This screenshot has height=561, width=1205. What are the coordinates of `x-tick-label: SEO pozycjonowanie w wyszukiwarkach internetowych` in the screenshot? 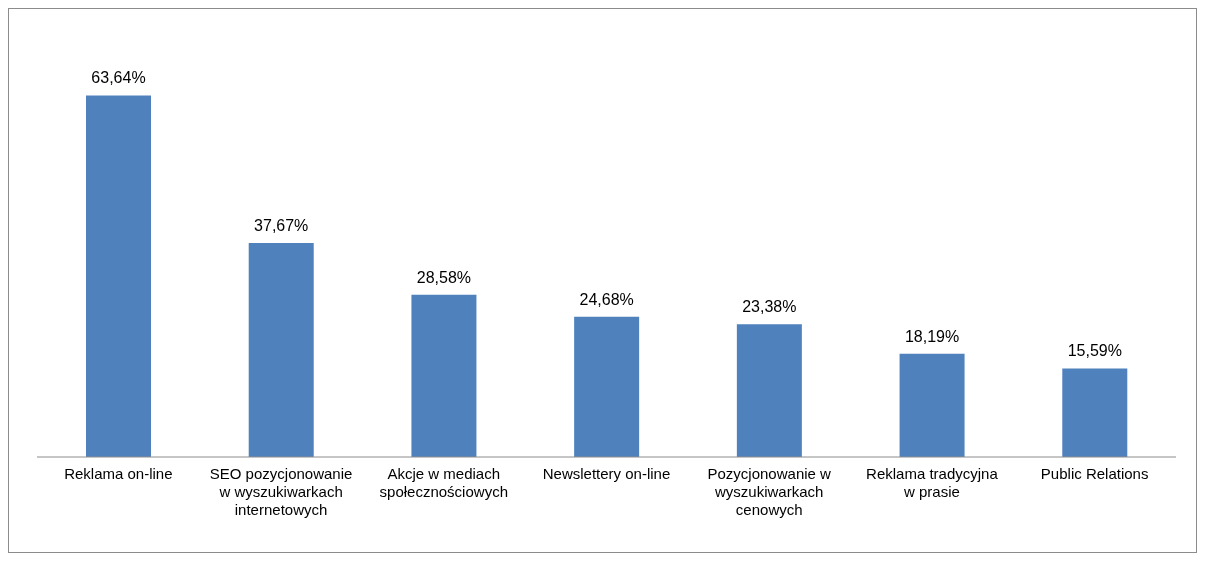 It's located at (281, 491).